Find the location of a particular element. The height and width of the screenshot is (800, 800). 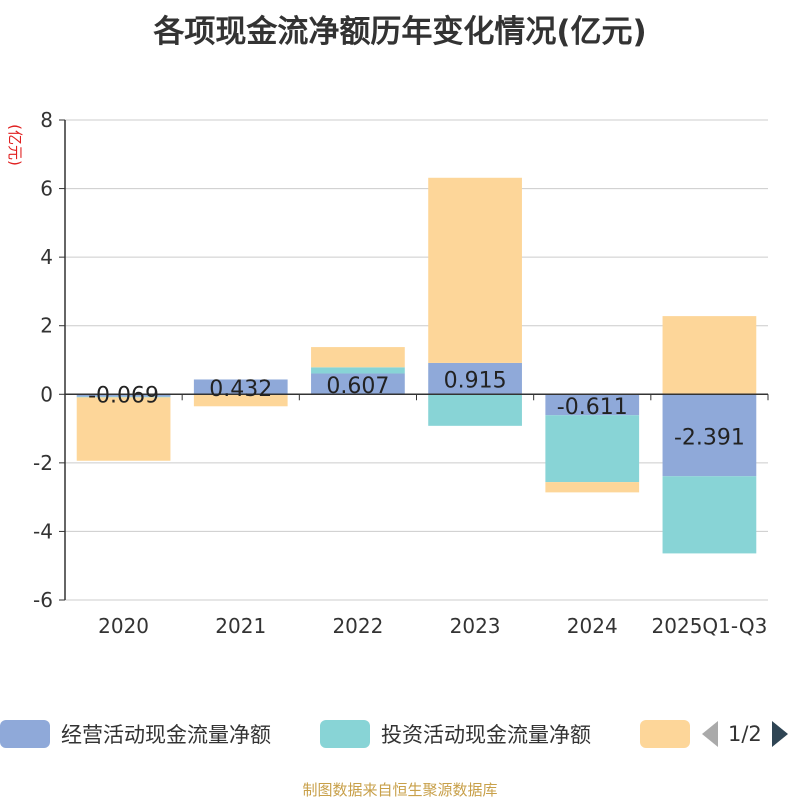

y-tick-label: -4 is located at coordinates (43, 531).